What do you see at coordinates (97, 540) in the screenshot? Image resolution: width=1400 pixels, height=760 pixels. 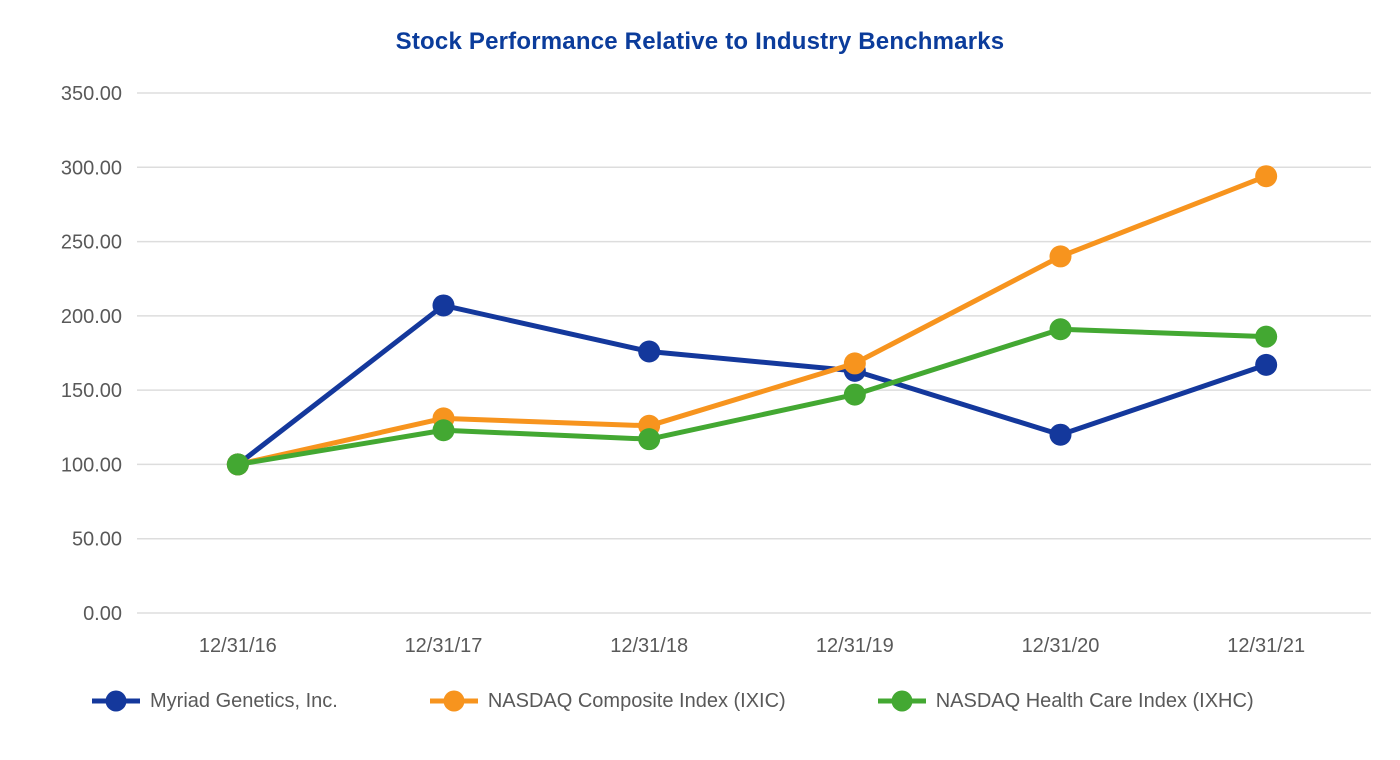 I see `y-axis-tick-label: 50.00` at bounding box center [97, 540].